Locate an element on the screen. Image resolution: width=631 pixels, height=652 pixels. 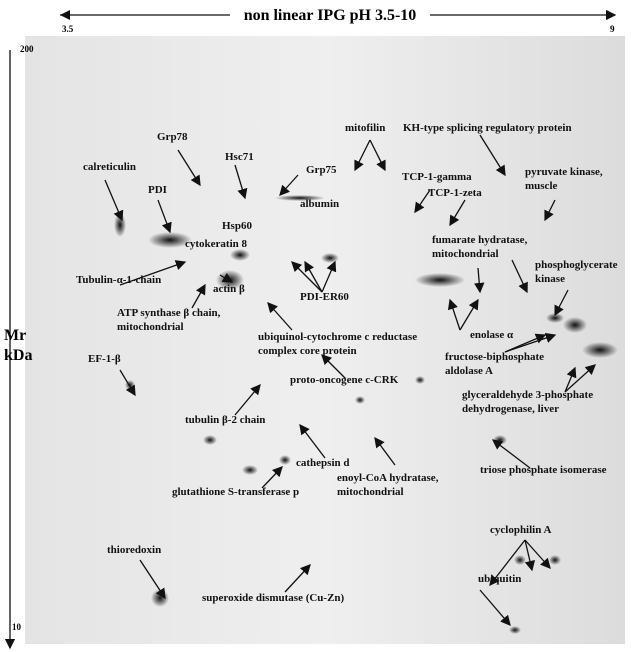
label-line: TCP-1-gamma is located at coordinates (437, 177).